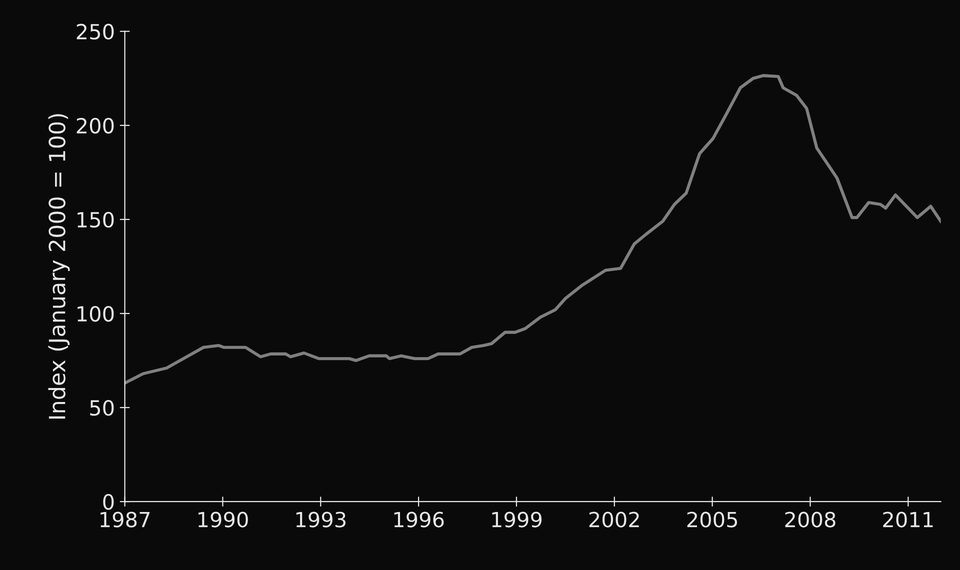  I want to click on x-tick-label: 2005, so click(712, 520).